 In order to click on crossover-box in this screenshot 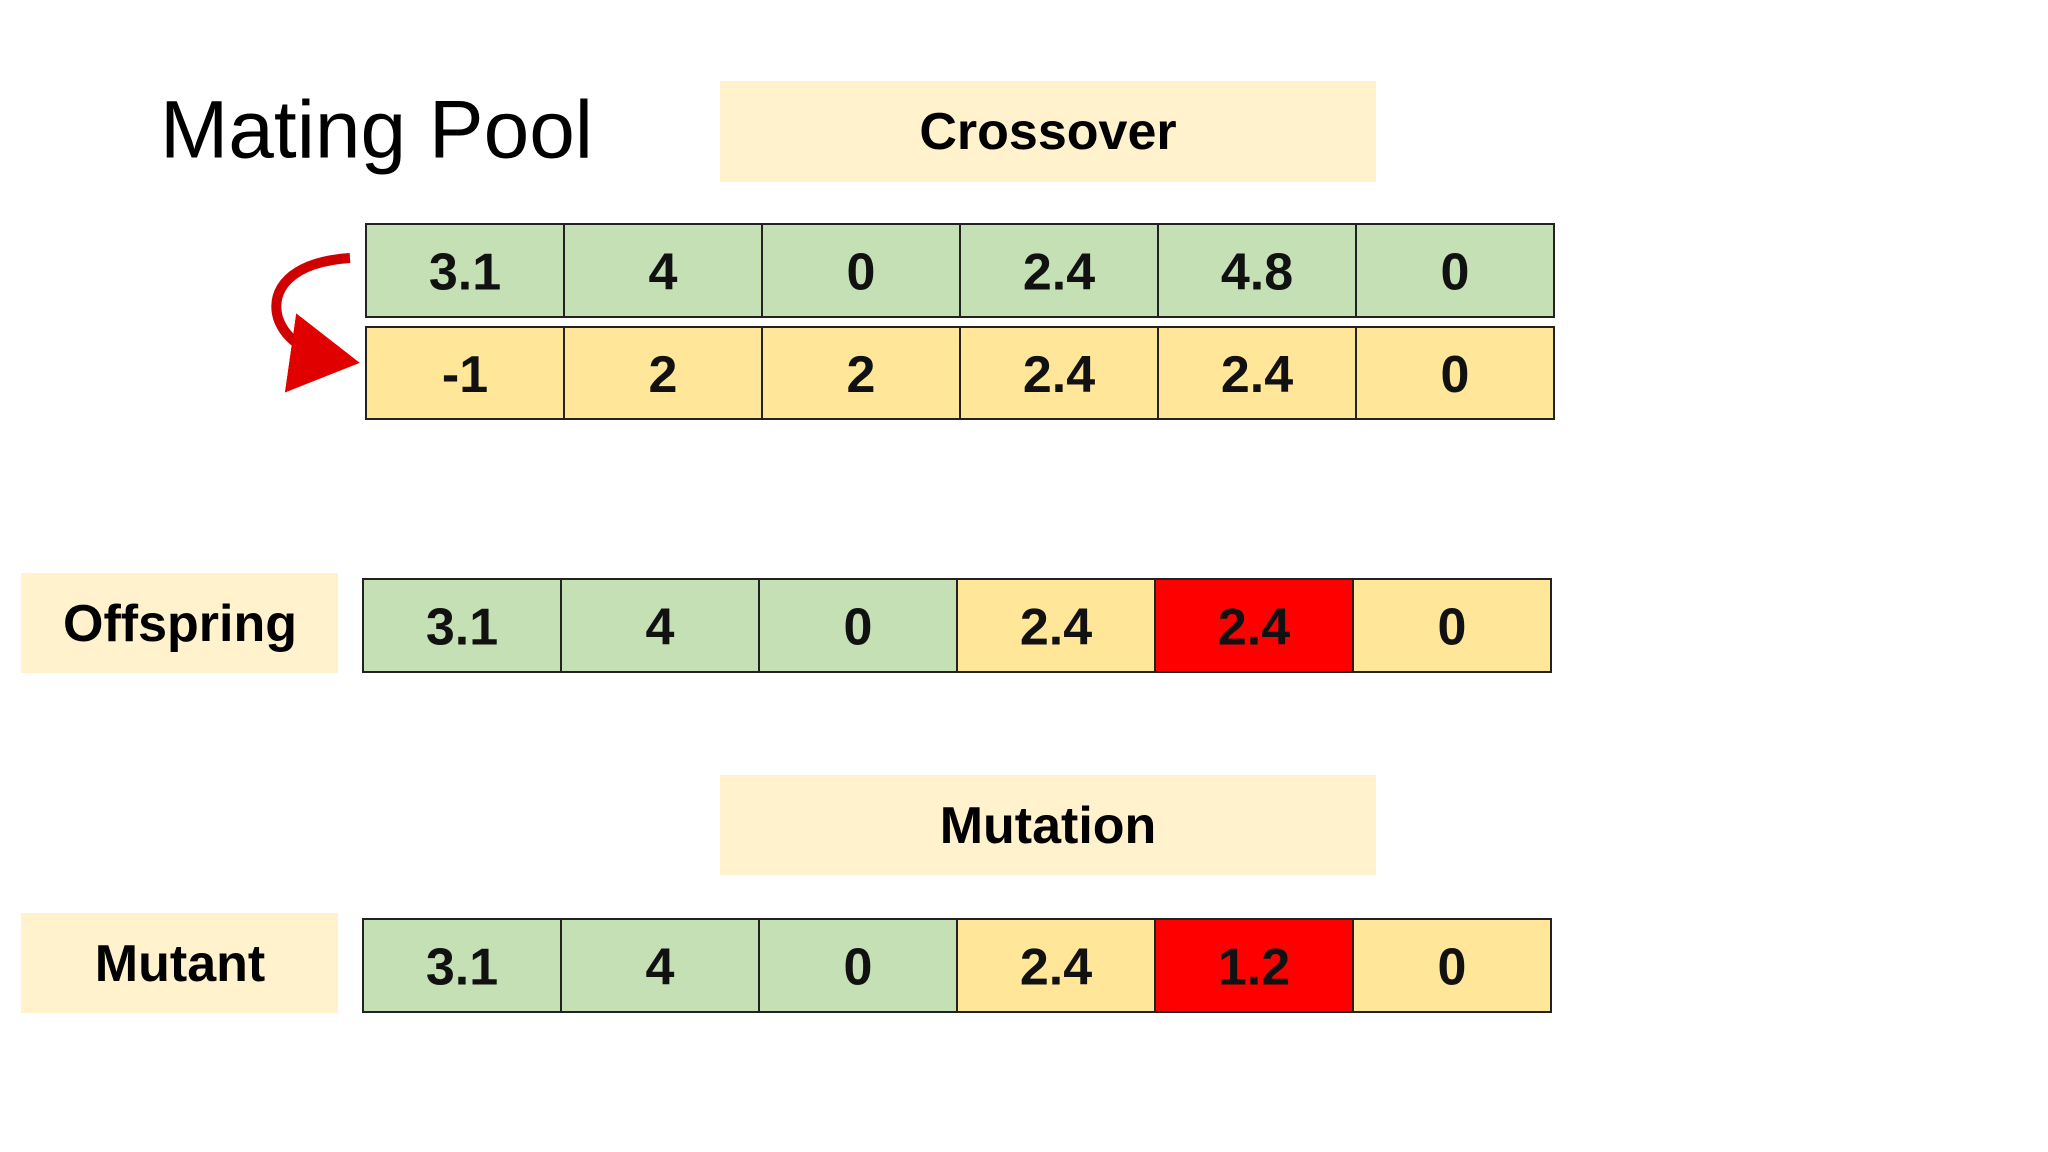, I will do `click(1048, 131)`.